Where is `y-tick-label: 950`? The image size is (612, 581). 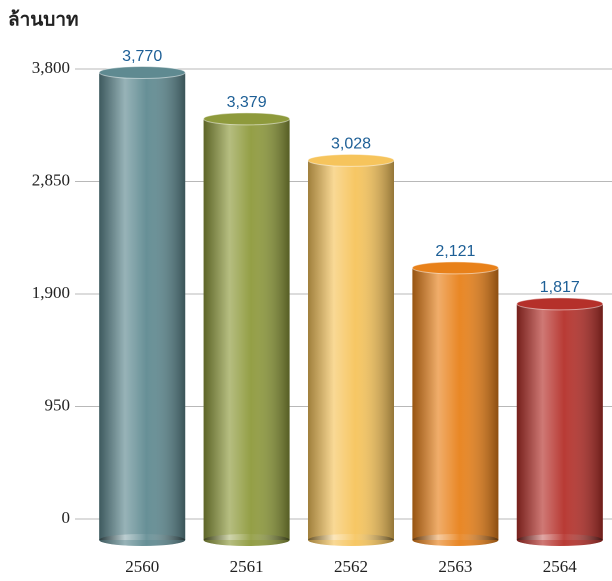 y-tick-label: 950 is located at coordinates (58, 404).